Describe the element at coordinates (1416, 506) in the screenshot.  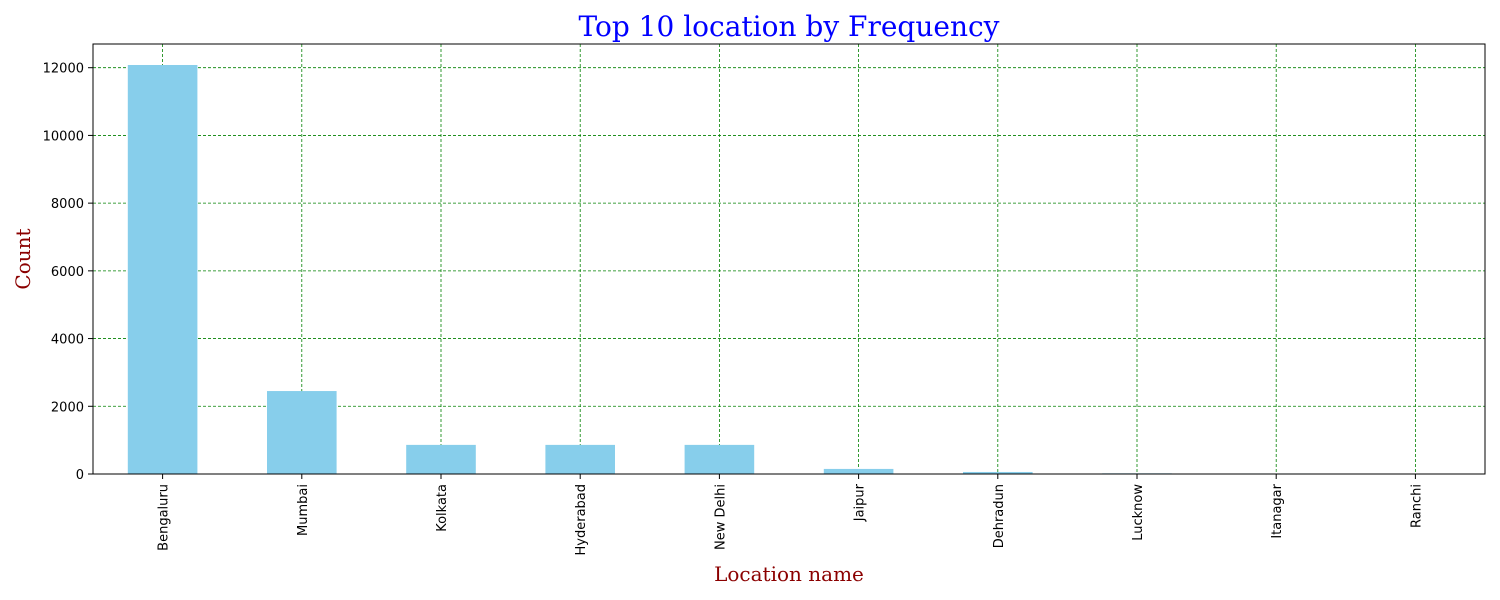
I see `x-tick-label: Ranchi` at that location.